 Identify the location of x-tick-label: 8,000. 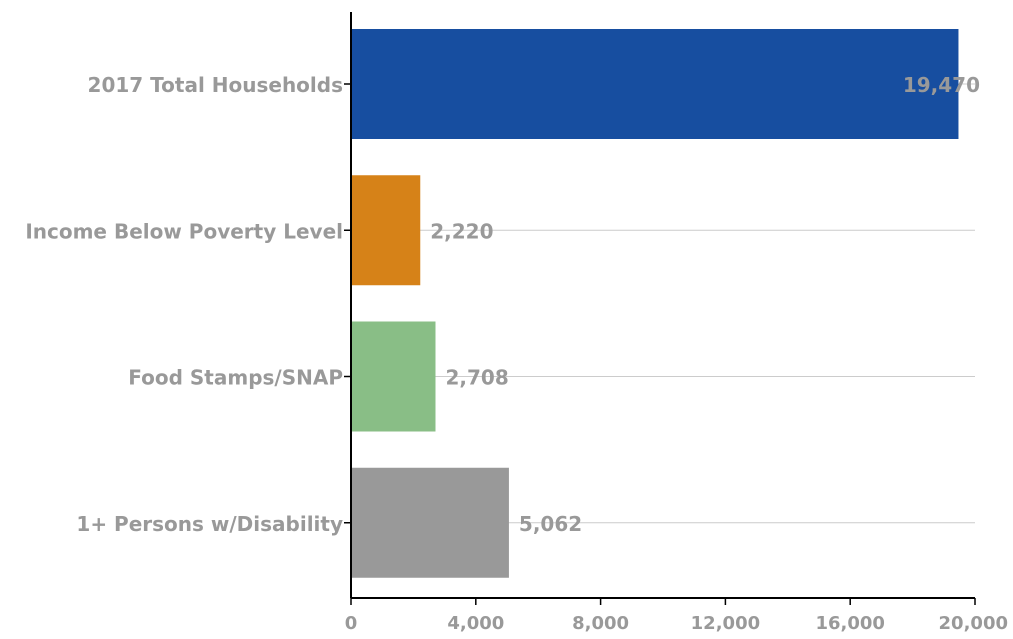
(600, 623).